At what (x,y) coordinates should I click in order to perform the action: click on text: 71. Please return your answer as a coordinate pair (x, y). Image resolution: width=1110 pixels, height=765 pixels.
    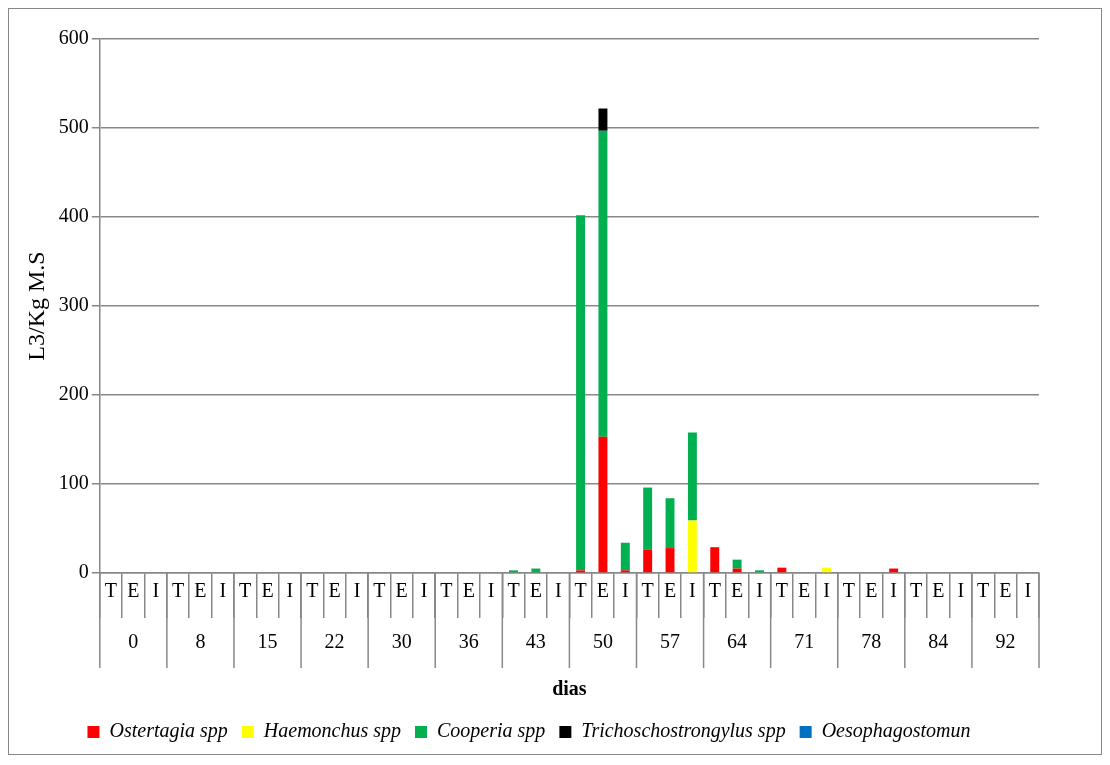
    Looking at the image, I should click on (804, 641).